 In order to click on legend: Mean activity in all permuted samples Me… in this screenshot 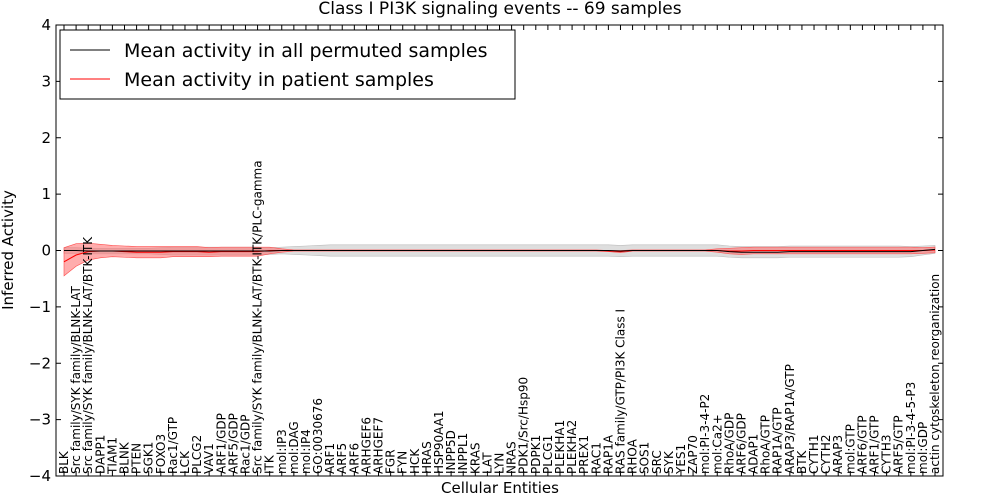, I will do `click(287, 64)`.